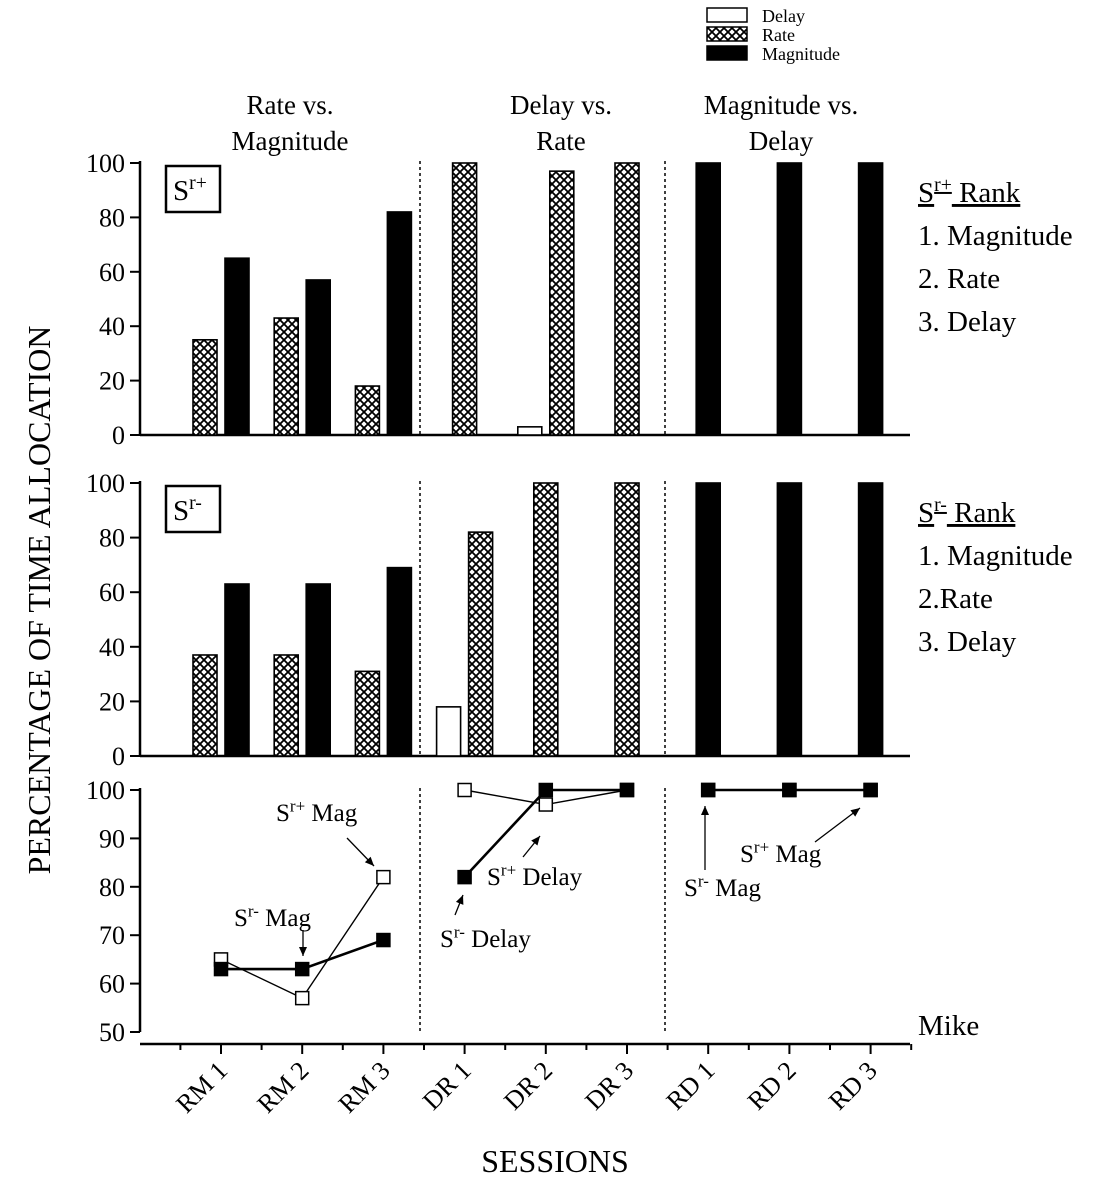  What do you see at coordinates (399, 323) in the screenshot?
I see `panel1-bar-magnitude-rm3` at bounding box center [399, 323].